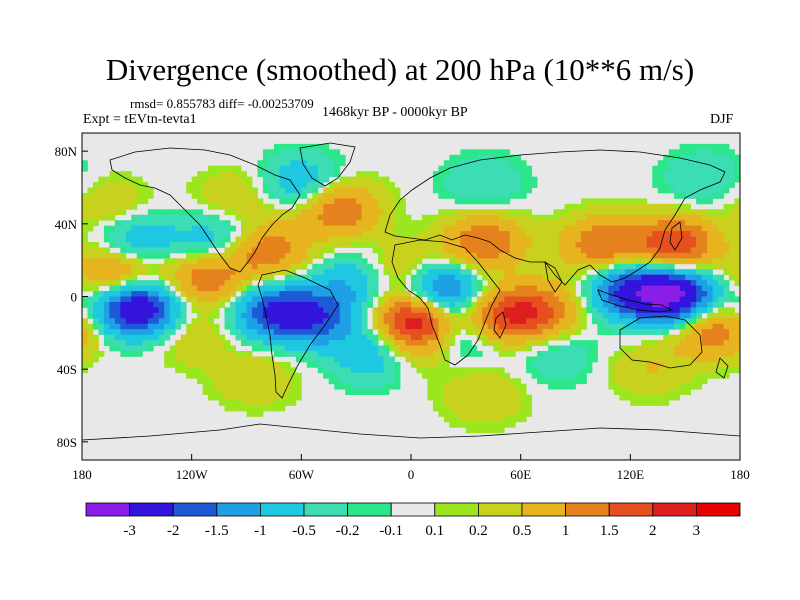 This screenshot has height=600, width=800. What do you see at coordinates (553, 277) in the screenshot?
I see `coast-india` at bounding box center [553, 277].